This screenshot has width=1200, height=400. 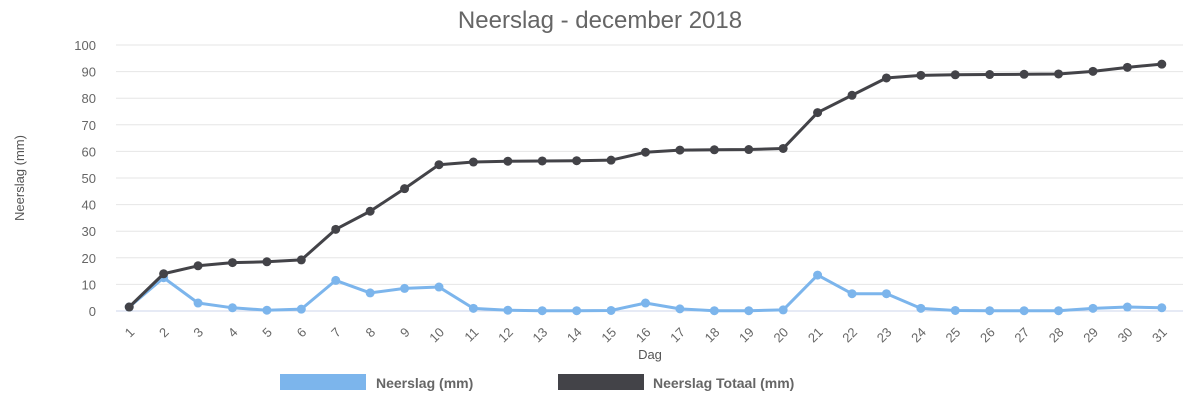 I want to click on y-tick-label: 0, so click(x=92, y=311).